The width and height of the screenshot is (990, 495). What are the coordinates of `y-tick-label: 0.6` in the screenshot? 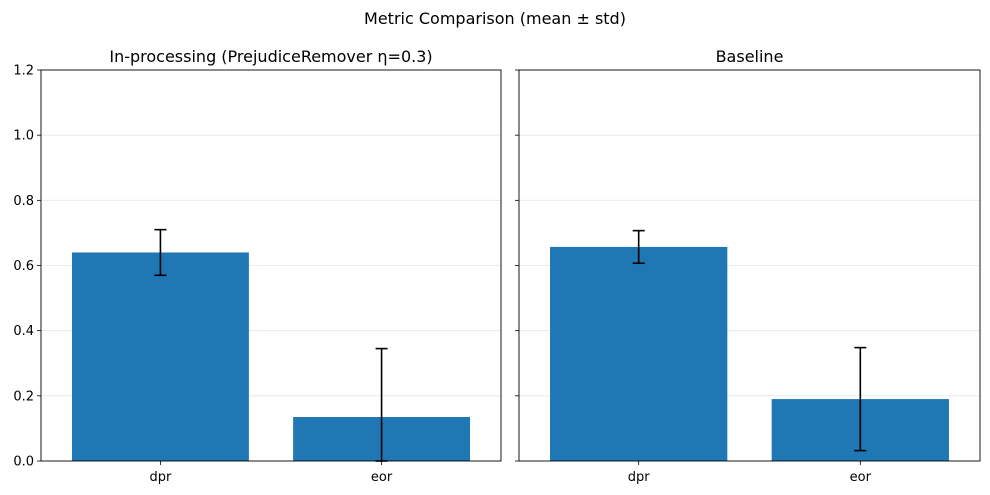 It's located at (23, 266).